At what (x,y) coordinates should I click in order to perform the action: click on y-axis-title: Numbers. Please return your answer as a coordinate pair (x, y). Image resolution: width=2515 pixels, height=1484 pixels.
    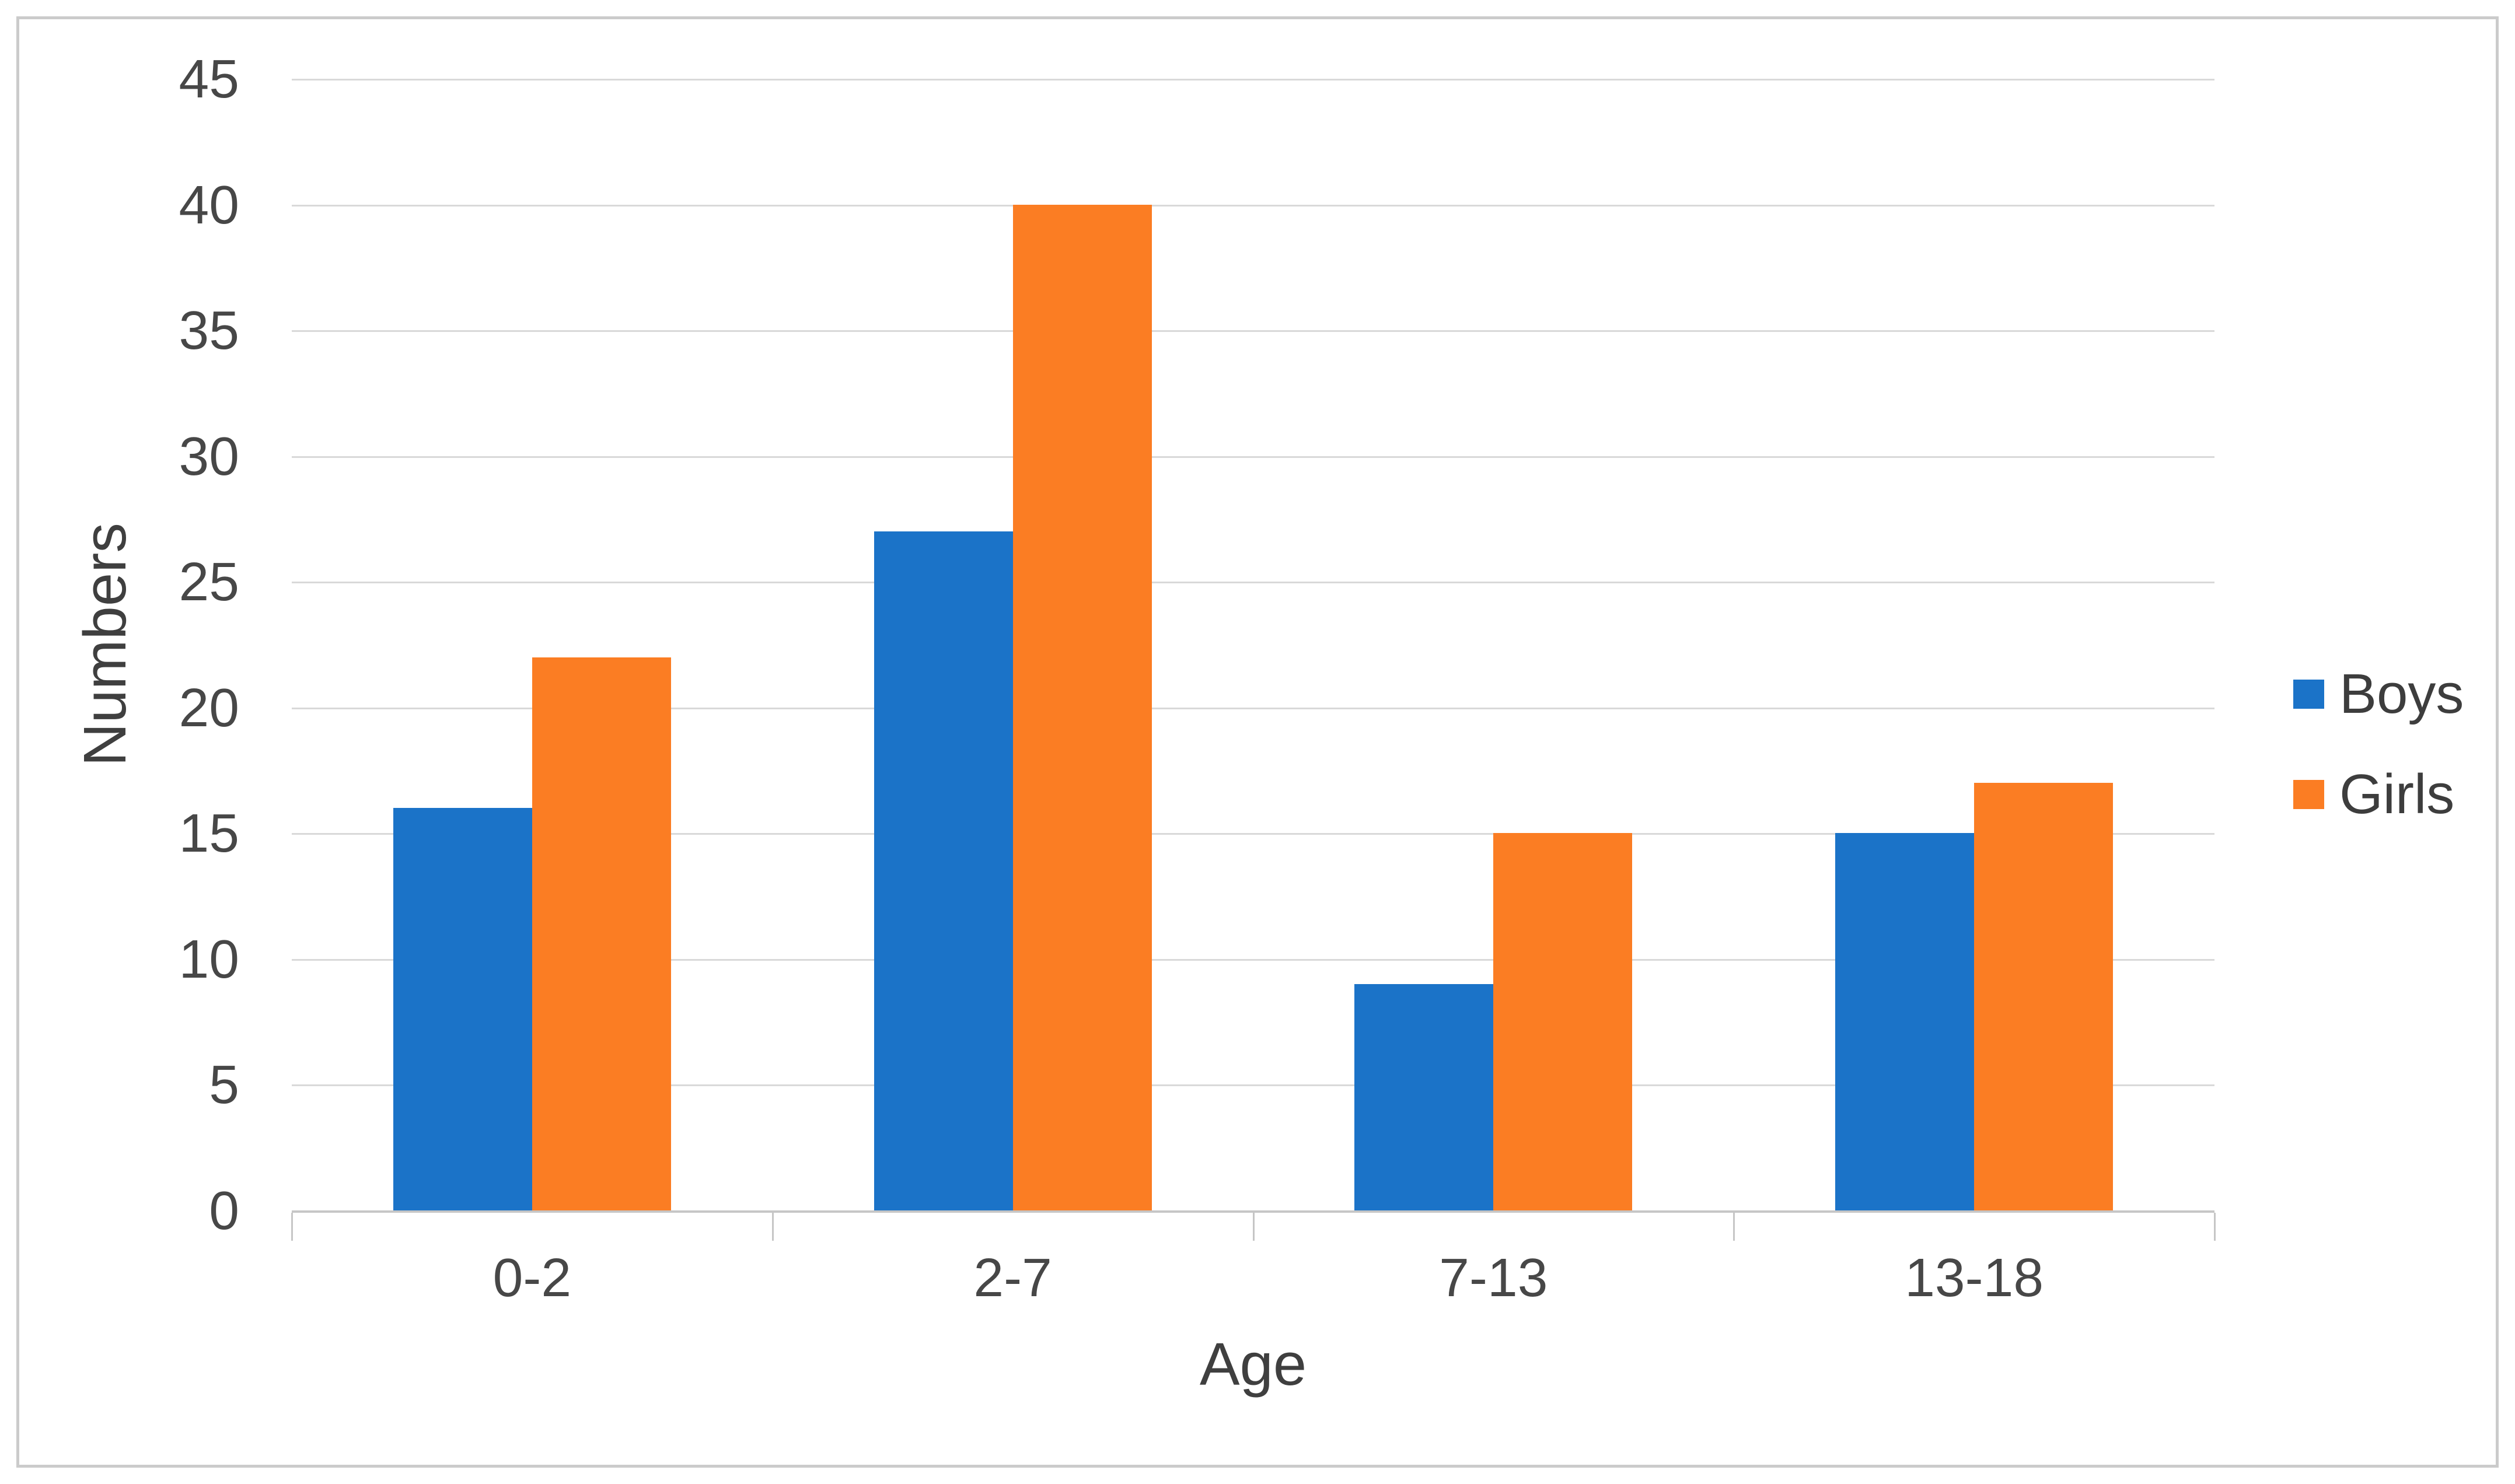
    Looking at the image, I should click on (104, 645).